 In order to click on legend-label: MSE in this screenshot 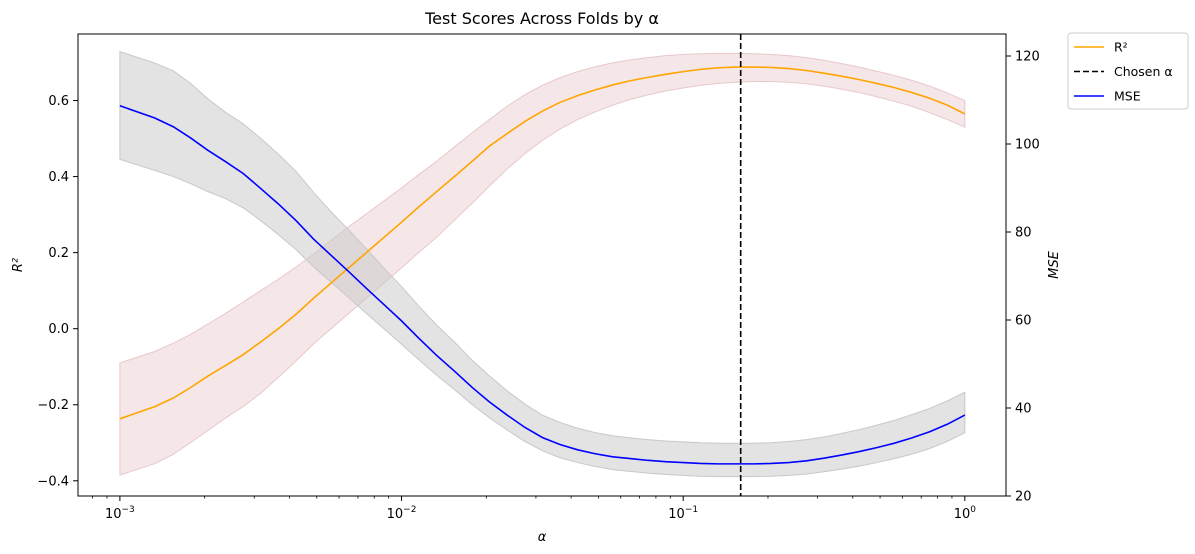, I will do `click(1127, 96)`.